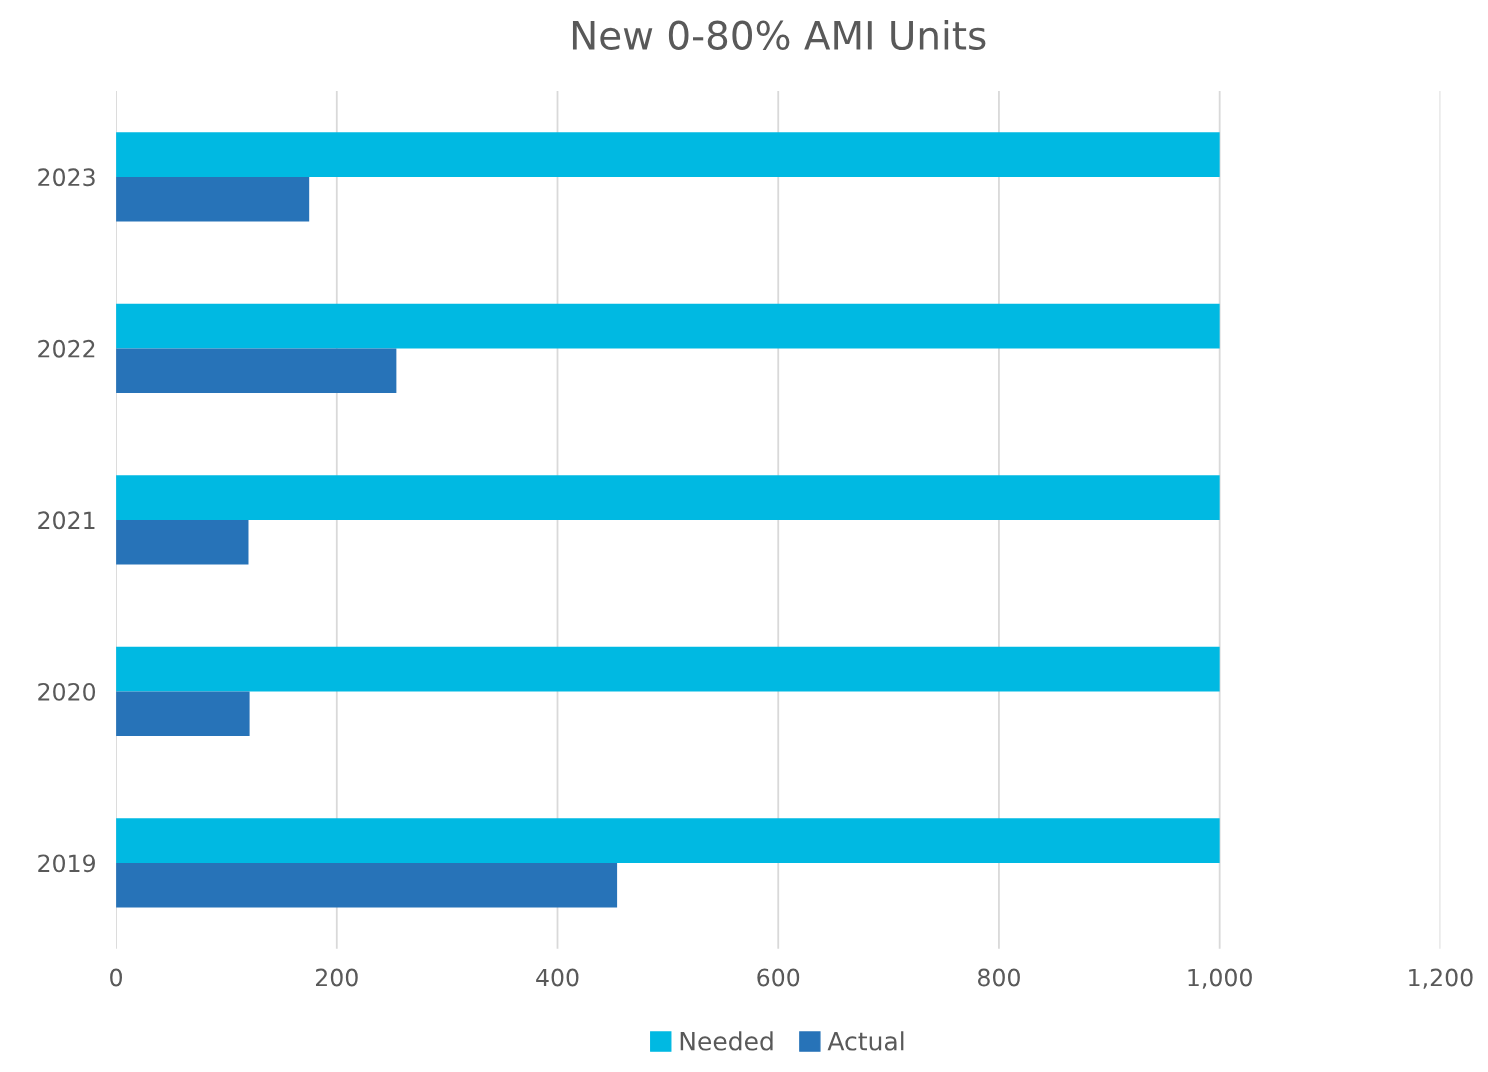 The height and width of the screenshot is (1072, 1488). What do you see at coordinates (66, 348) in the screenshot?
I see `y-tick-label: 2022` at bounding box center [66, 348].